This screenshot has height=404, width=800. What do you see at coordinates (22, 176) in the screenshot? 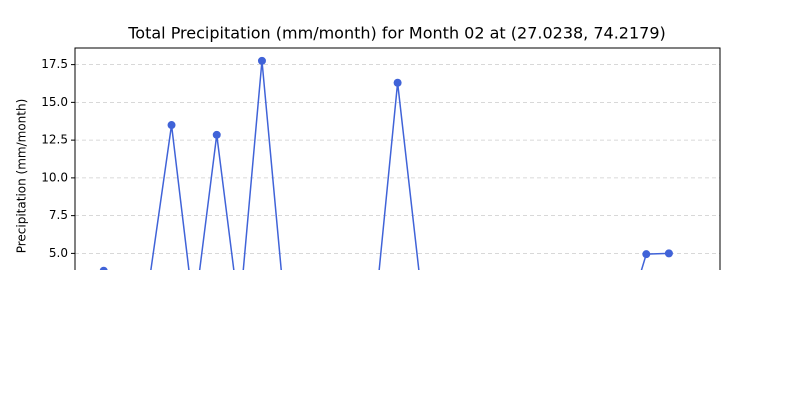
I see `y-axis-label: Precipitation (mm/month)` at bounding box center [22, 176].